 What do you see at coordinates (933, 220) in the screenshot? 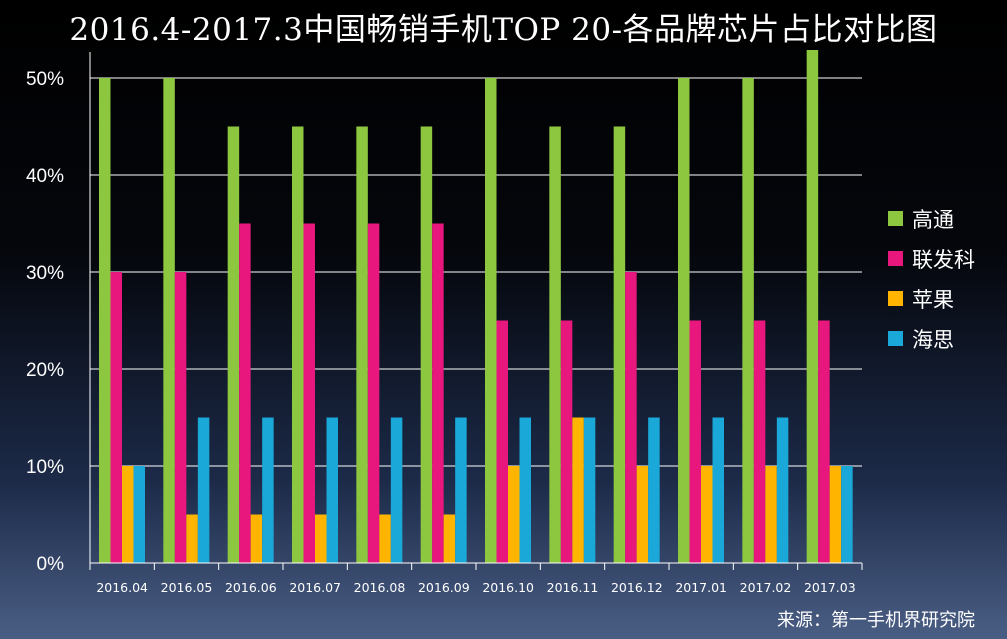
I see `legend-label: 高通` at bounding box center [933, 220].